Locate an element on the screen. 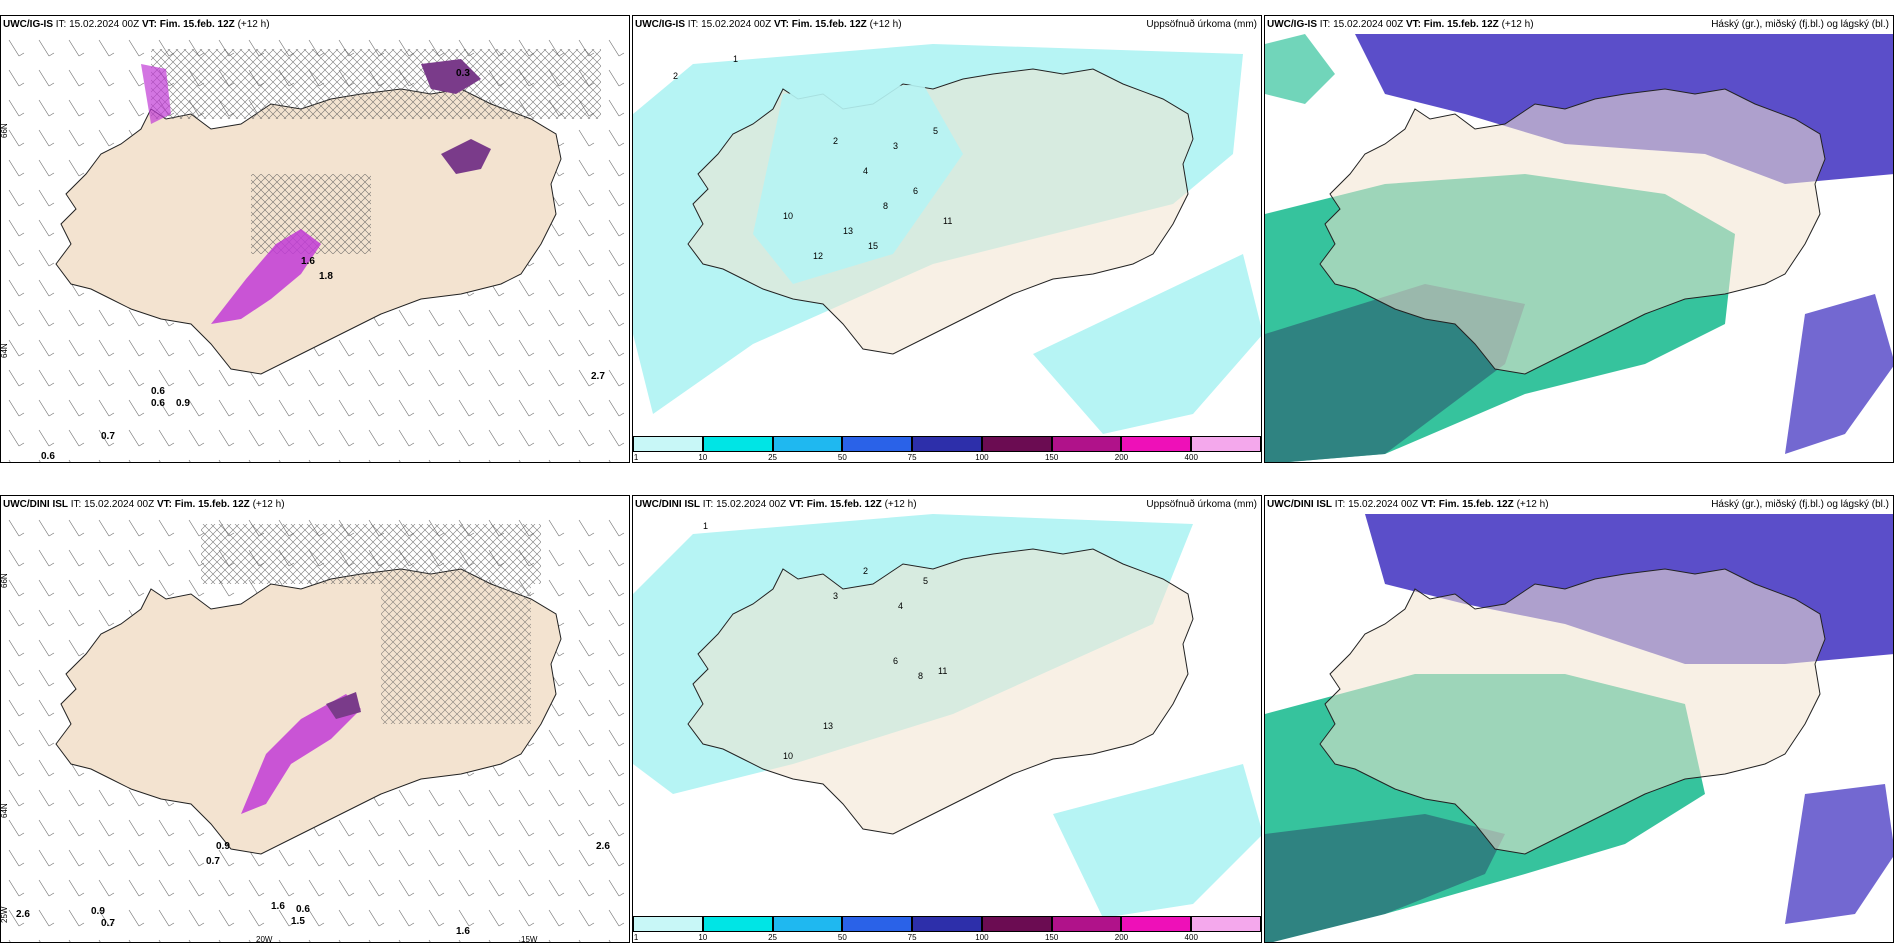  value-label: 1.8 is located at coordinates (326, 276).